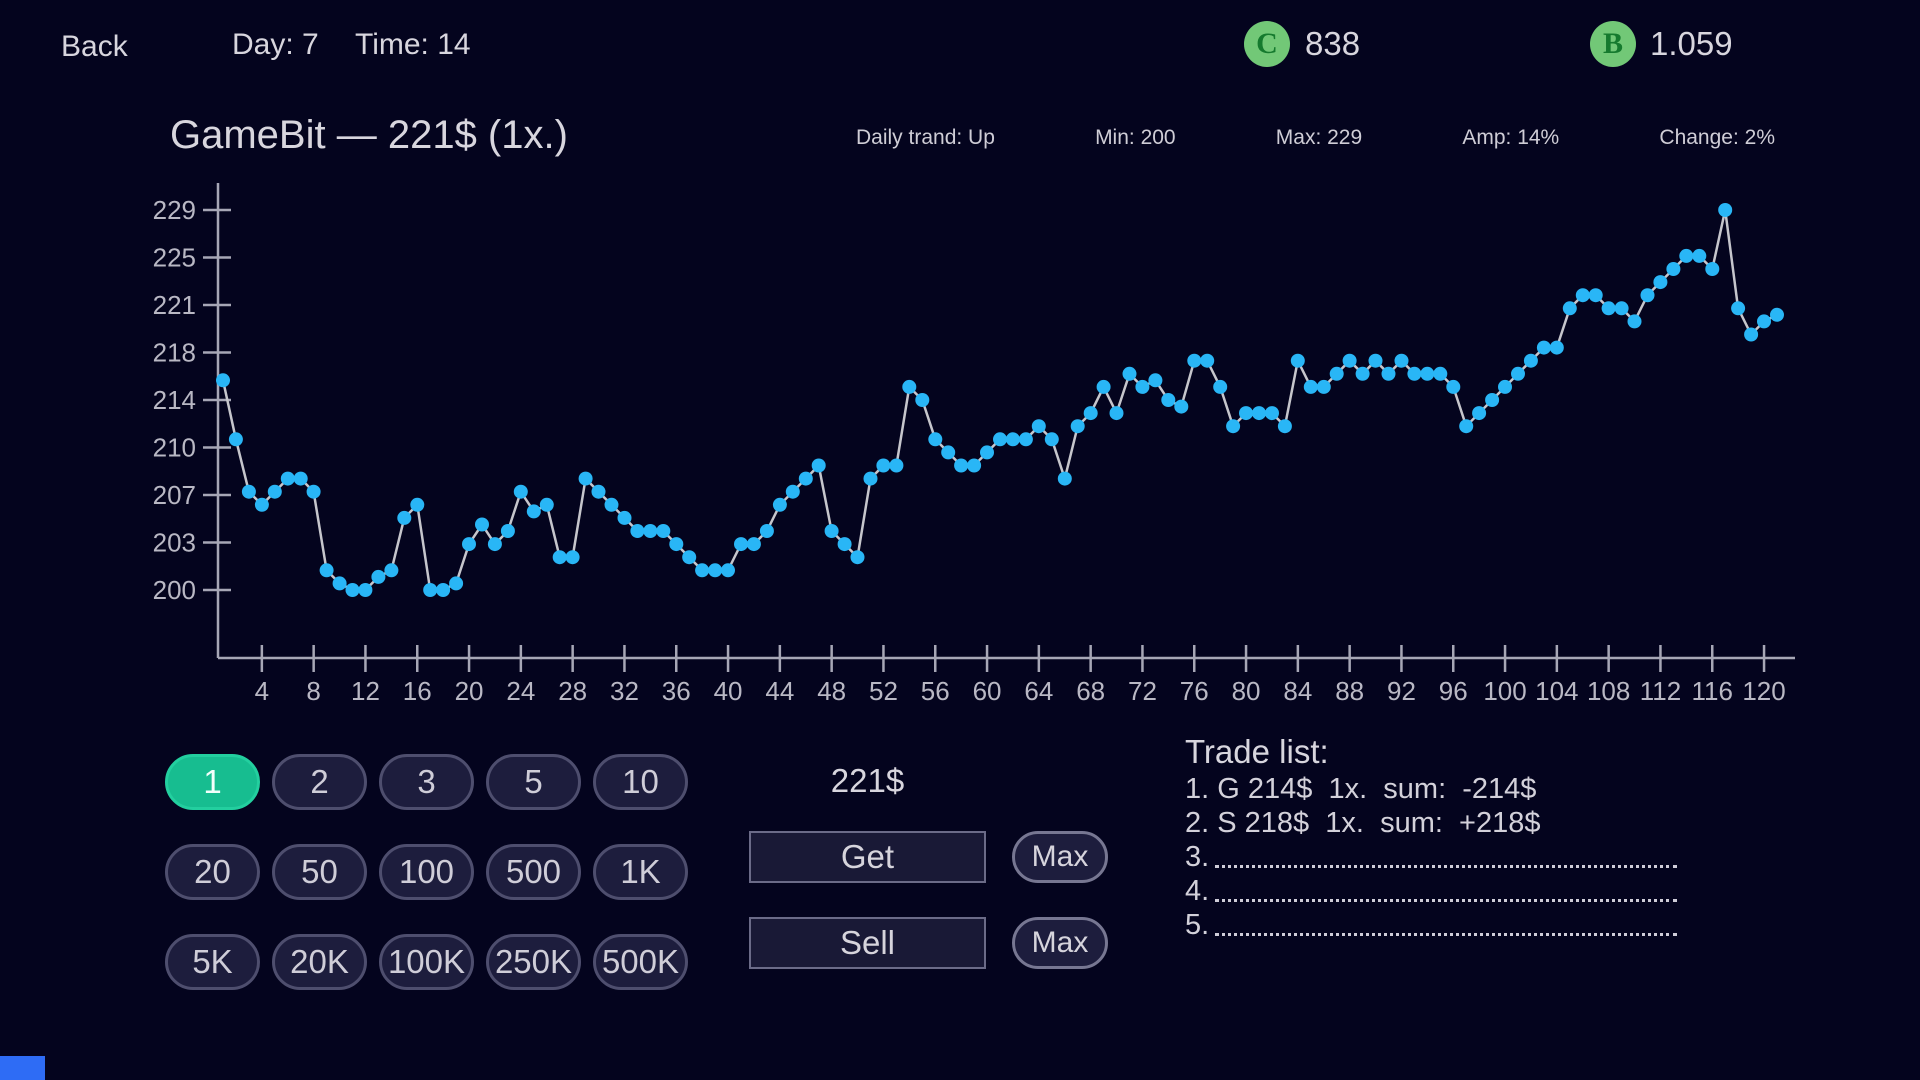 The width and height of the screenshot is (1920, 1080). What do you see at coordinates (94, 46) in the screenshot?
I see `back-button: Back` at bounding box center [94, 46].